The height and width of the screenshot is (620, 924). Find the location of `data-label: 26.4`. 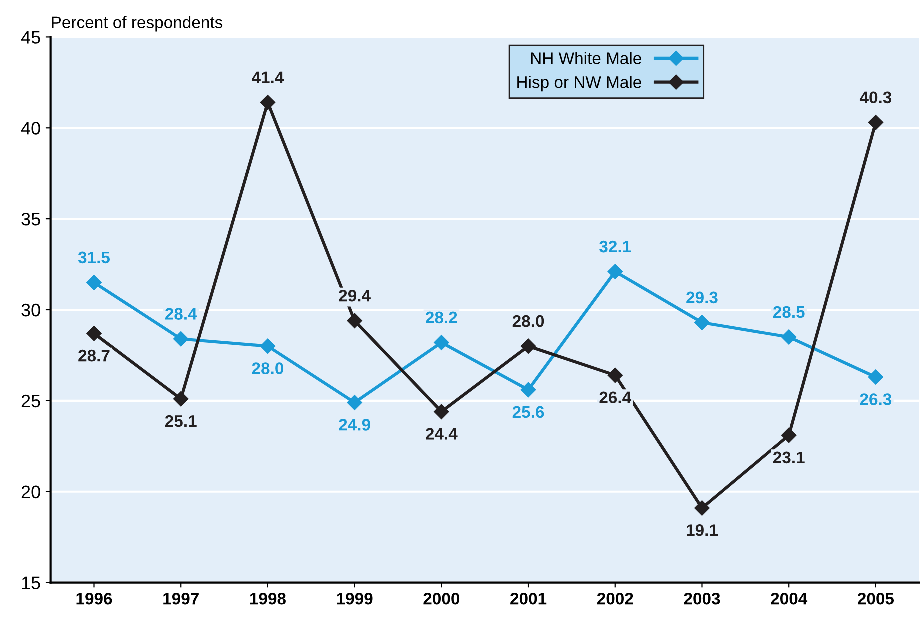

data-label: 26.4 is located at coordinates (616, 398).